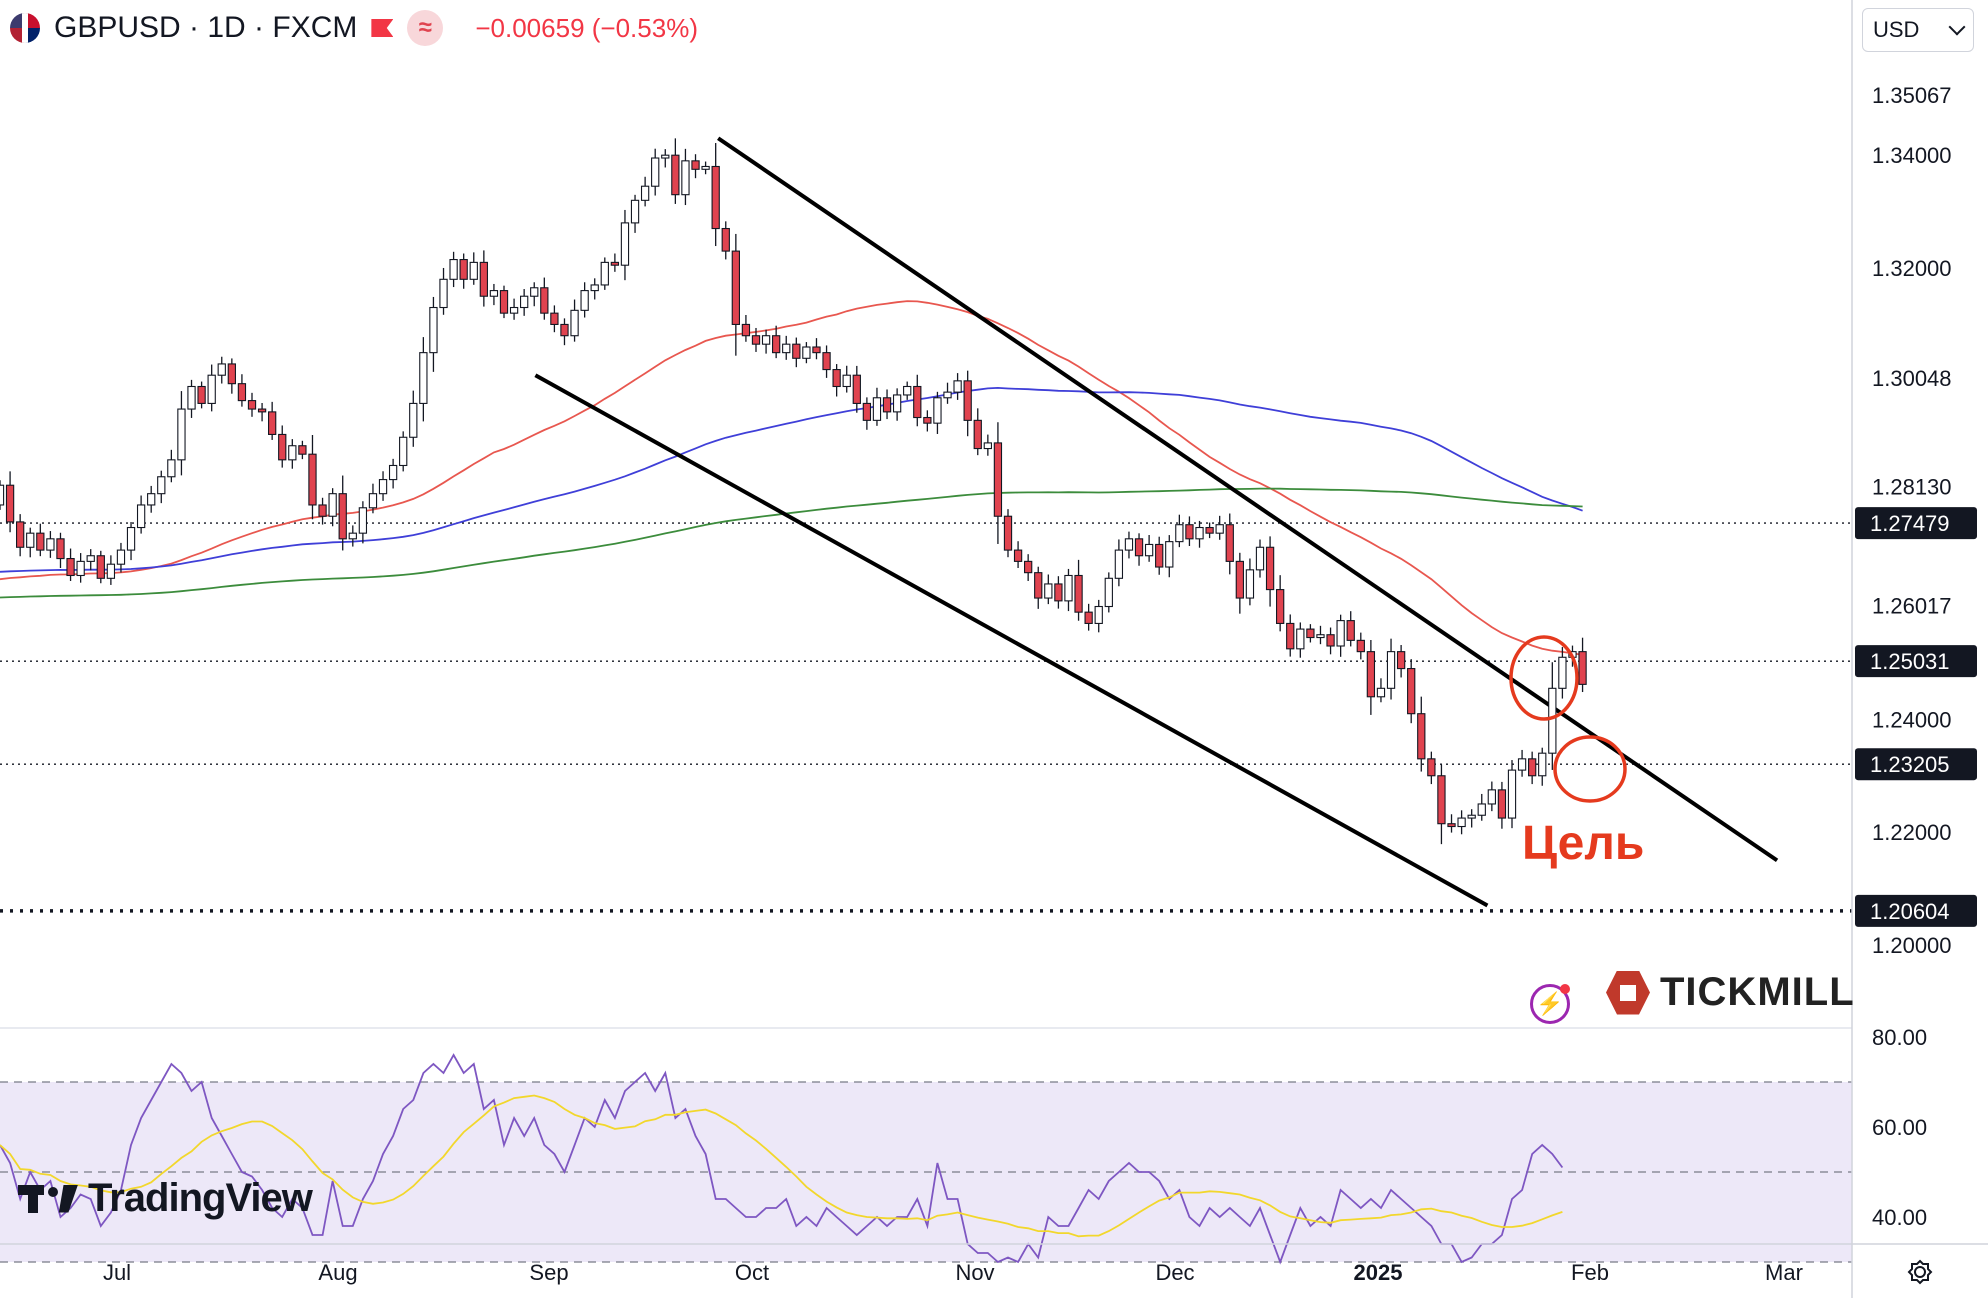 The height and width of the screenshot is (1298, 1988). Describe the element at coordinates (425, 28) in the screenshot. I see `approx-icon: ≈` at that location.